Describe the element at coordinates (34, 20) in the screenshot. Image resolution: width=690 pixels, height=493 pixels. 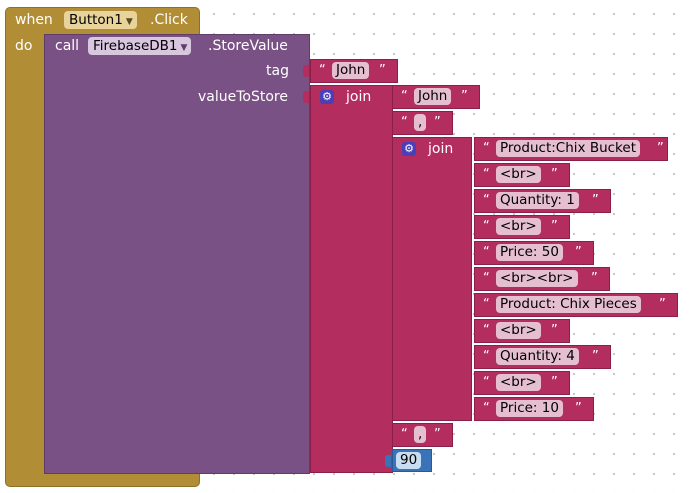
I see `when-label: when` at that location.